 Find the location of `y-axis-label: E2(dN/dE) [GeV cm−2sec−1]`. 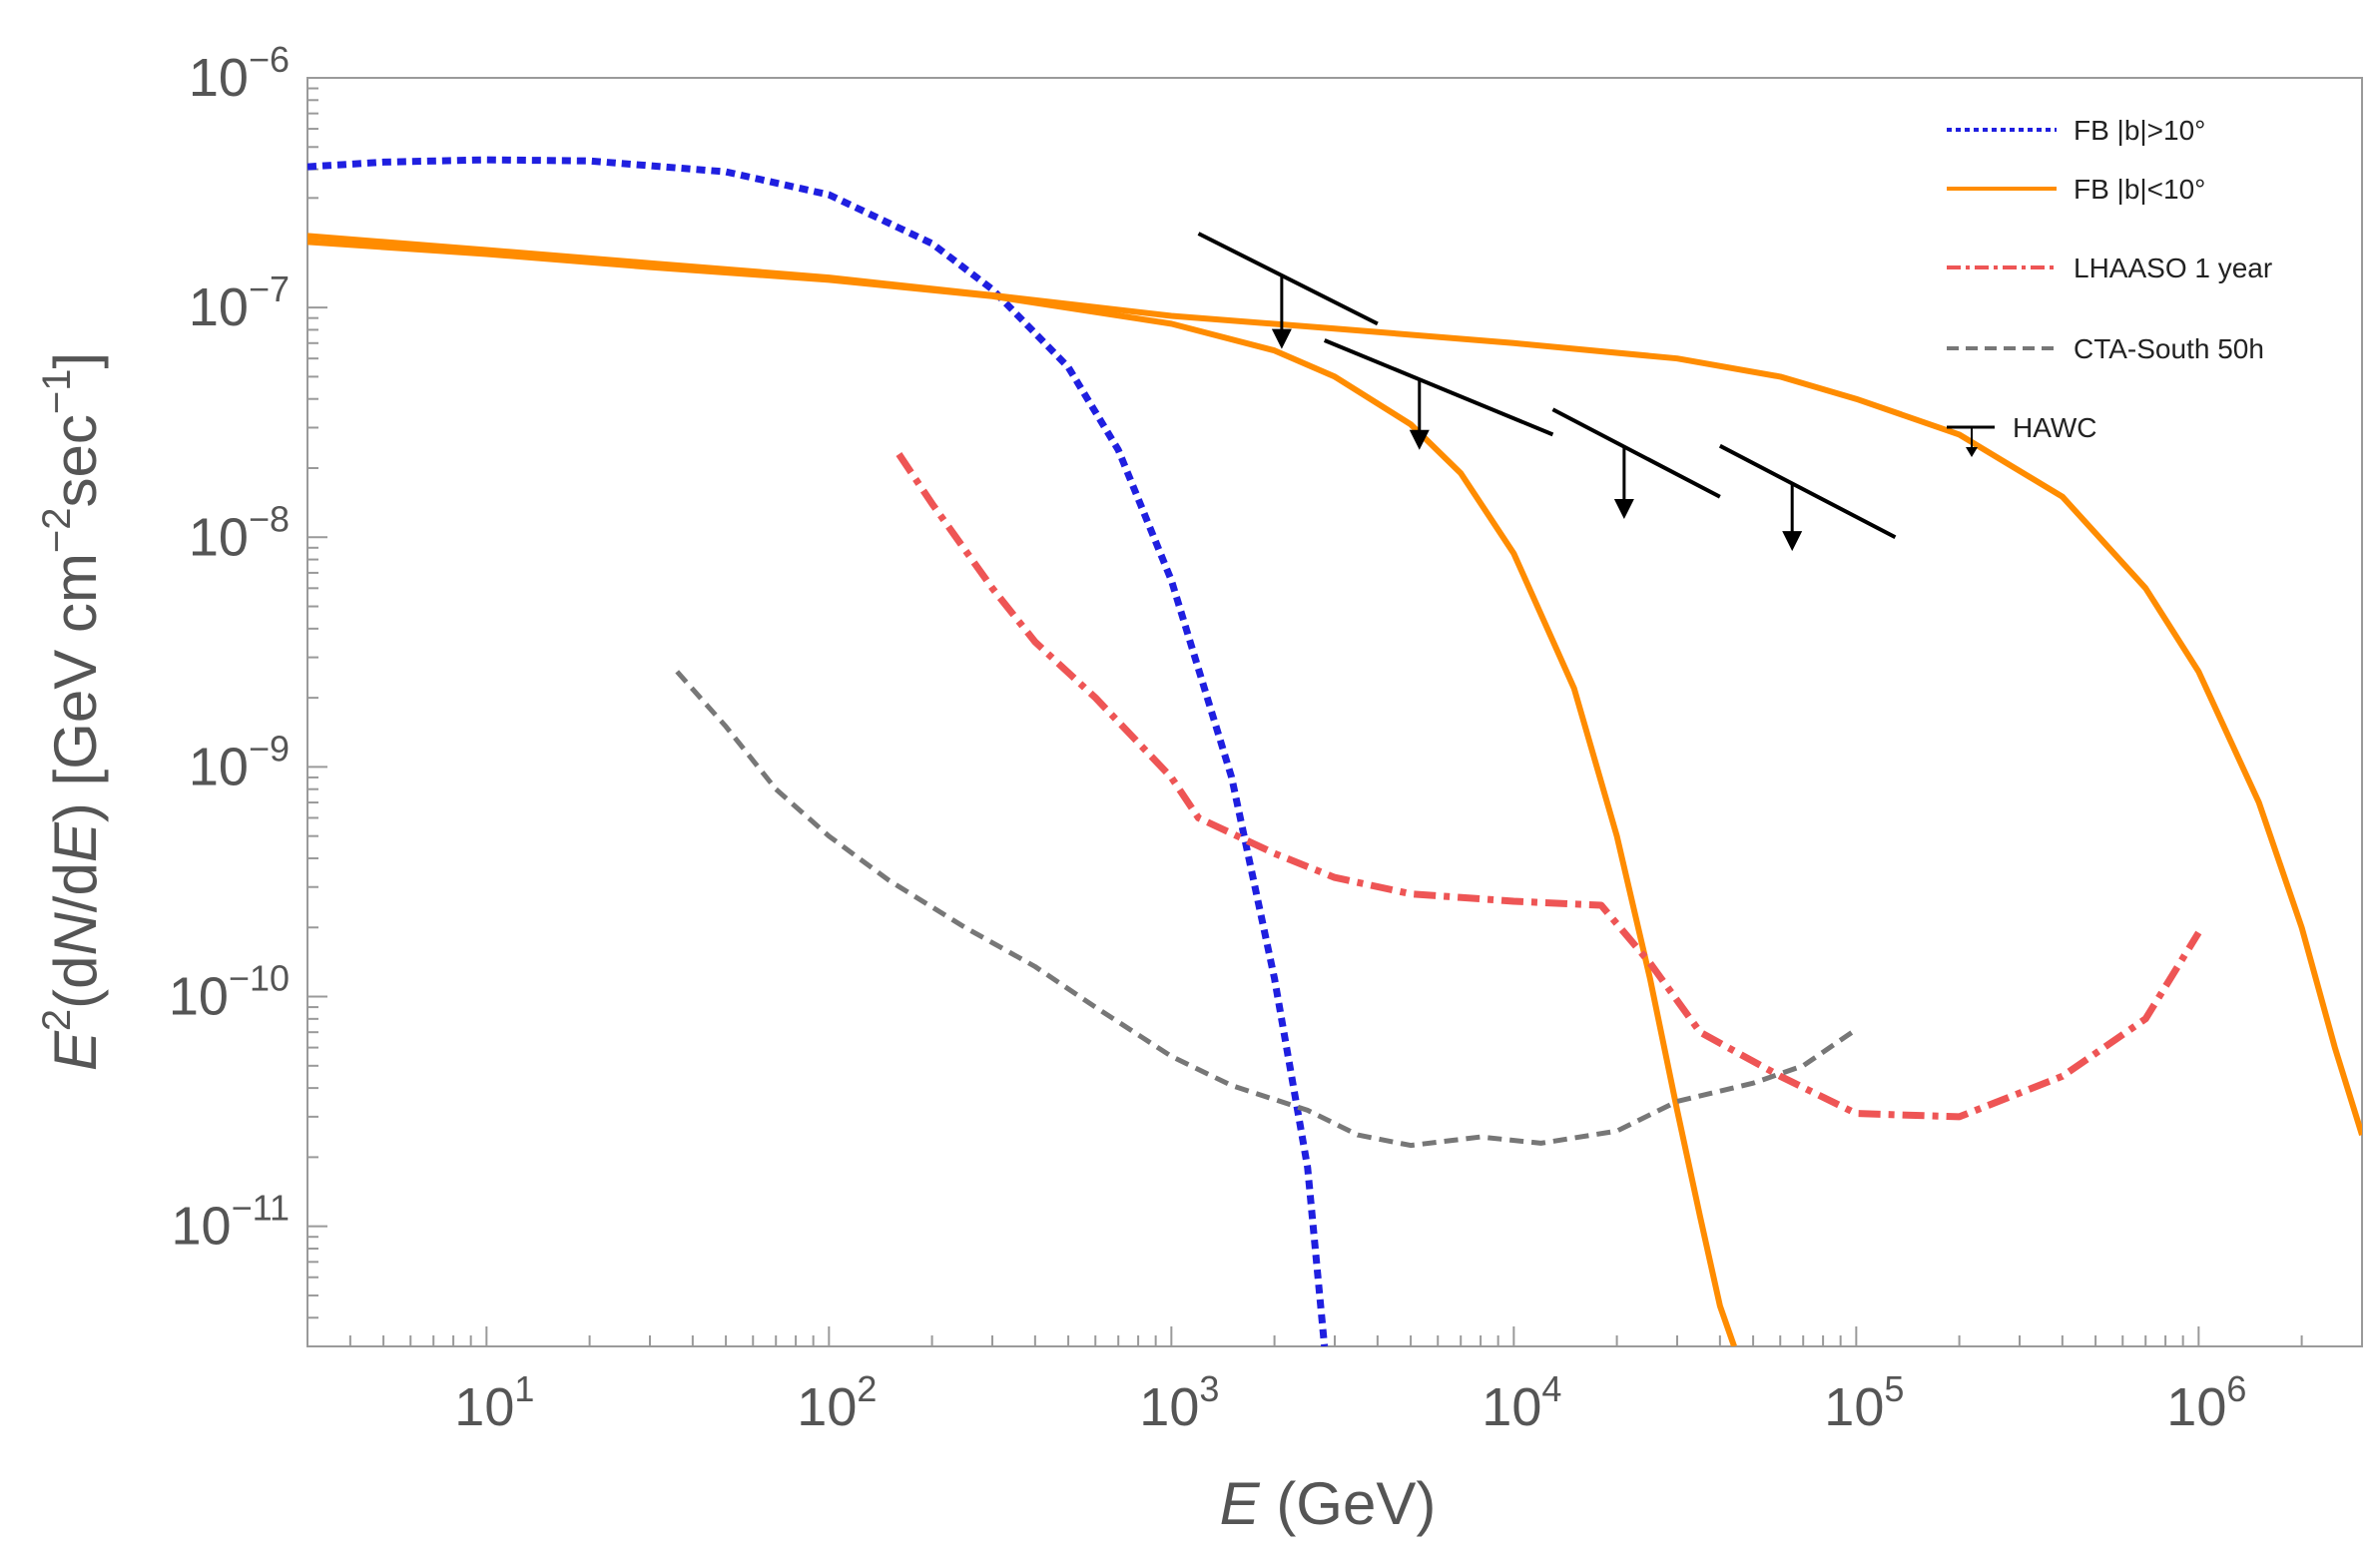

y-axis-label: E2(dN/dE) [GeV cm−2sec−1] is located at coordinates (72, 712).